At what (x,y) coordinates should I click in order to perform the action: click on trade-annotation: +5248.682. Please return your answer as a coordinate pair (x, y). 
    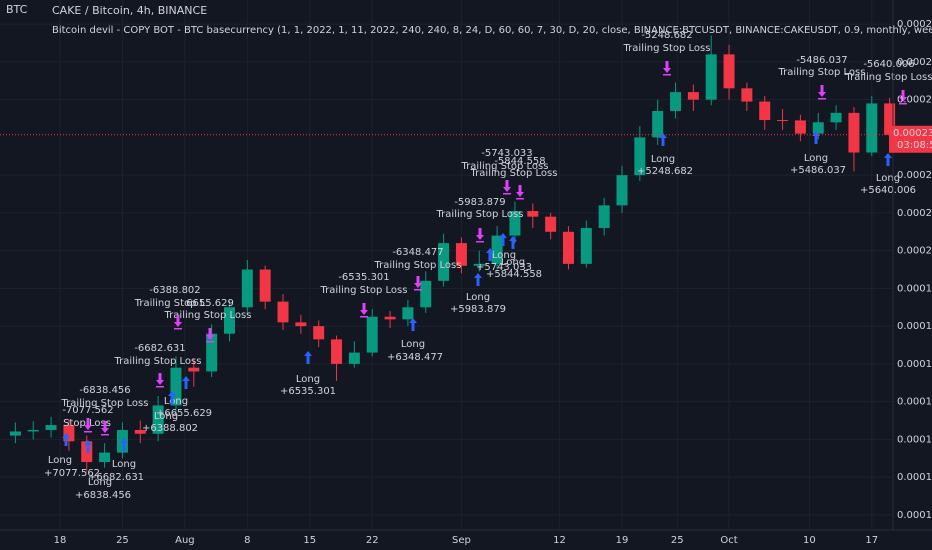
    Looking at the image, I should click on (665, 171).